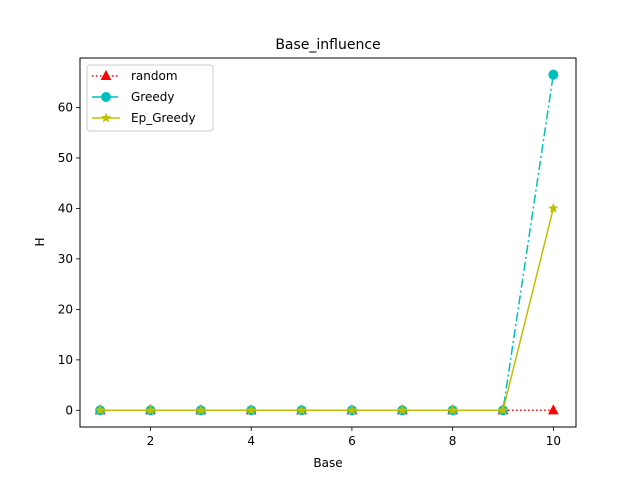  I want to click on legend-label: Greedy, so click(152, 97).